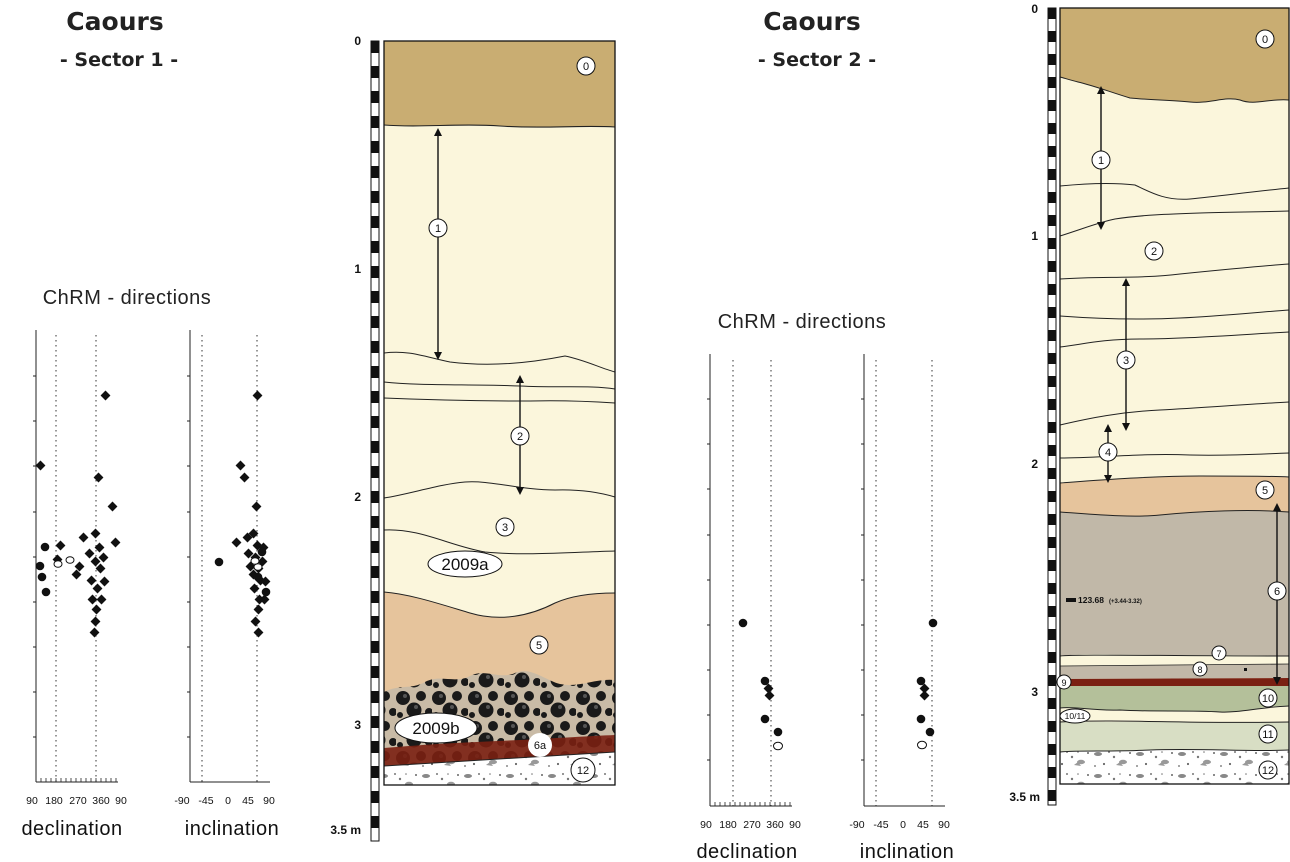  I want to click on s2-label-0: 0, so click(1265, 40).